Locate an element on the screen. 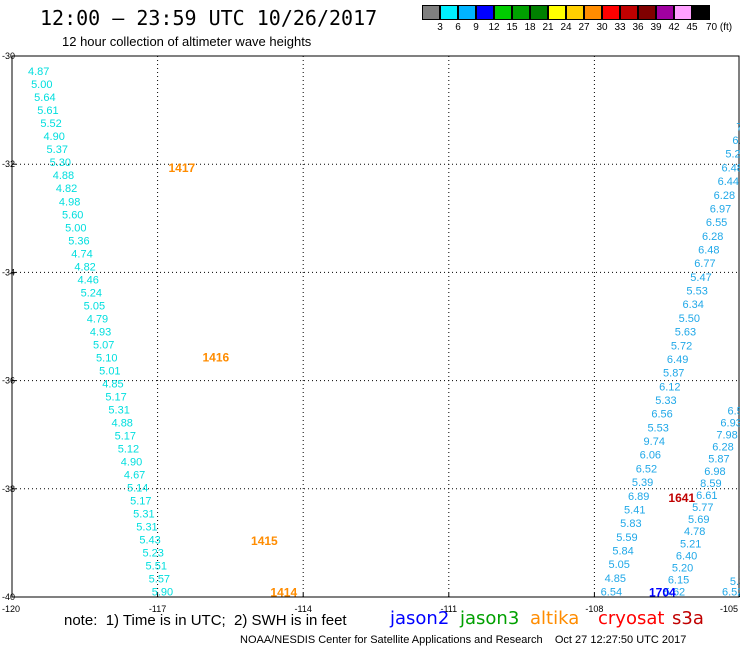  color-scale-label: 36 is located at coordinates (638, 27).